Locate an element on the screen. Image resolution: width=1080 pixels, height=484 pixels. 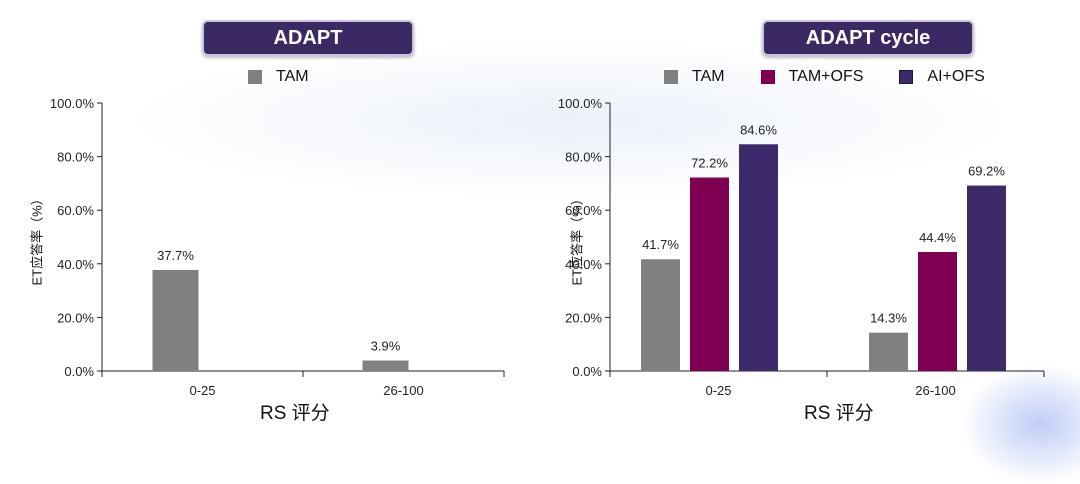
data-label: 37.7% is located at coordinates (175, 255).